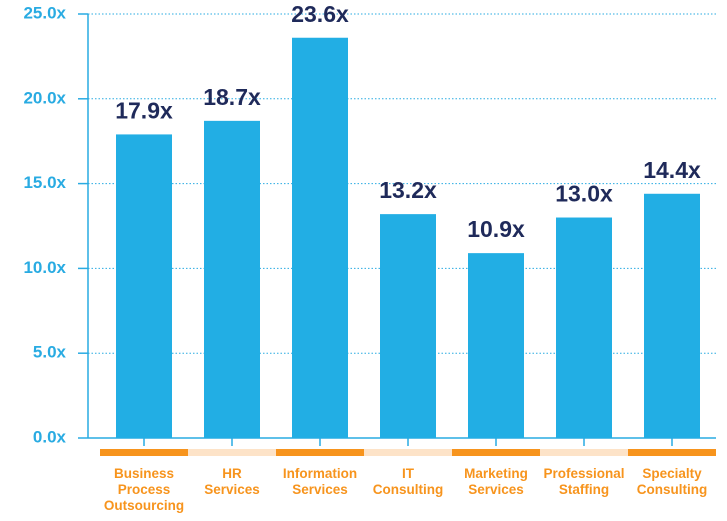  What do you see at coordinates (672, 170) in the screenshot?
I see `value-label: 14.4x` at bounding box center [672, 170].